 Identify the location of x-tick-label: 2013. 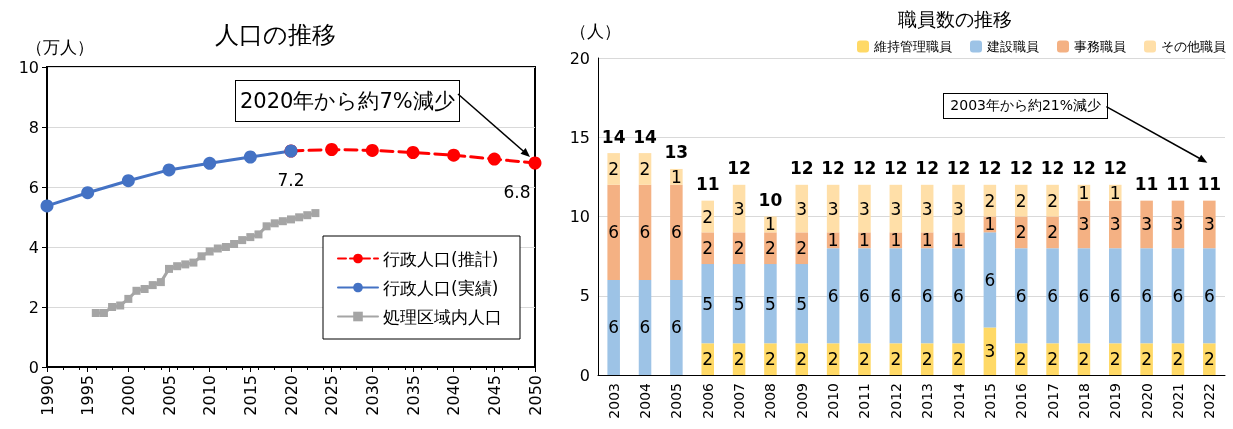
(927, 401).